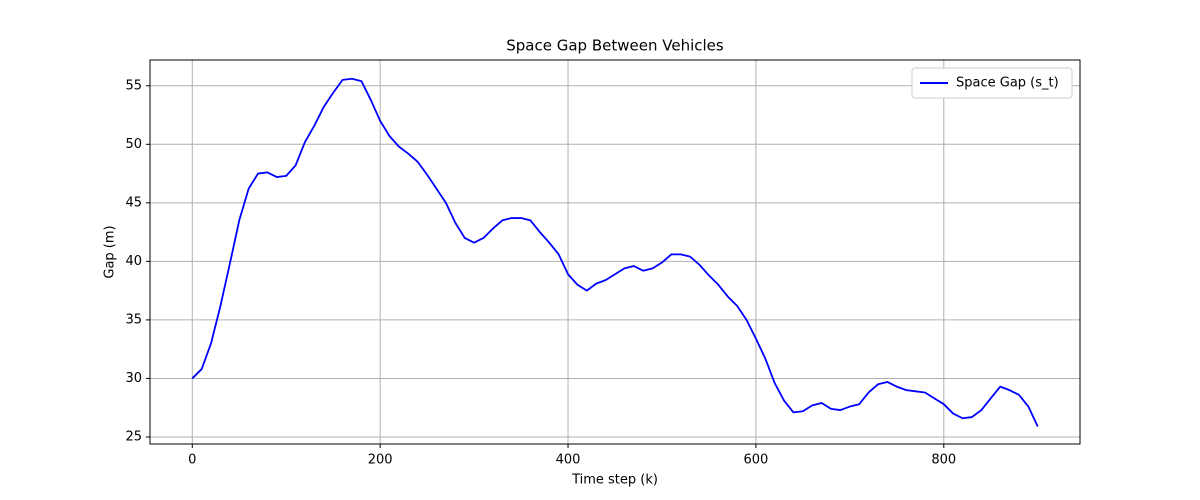 The width and height of the screenshot is (1200, 500). Describe the element at coordinates (755, 460) in the screenshot. I see `x-tick-label: 600` at that location.